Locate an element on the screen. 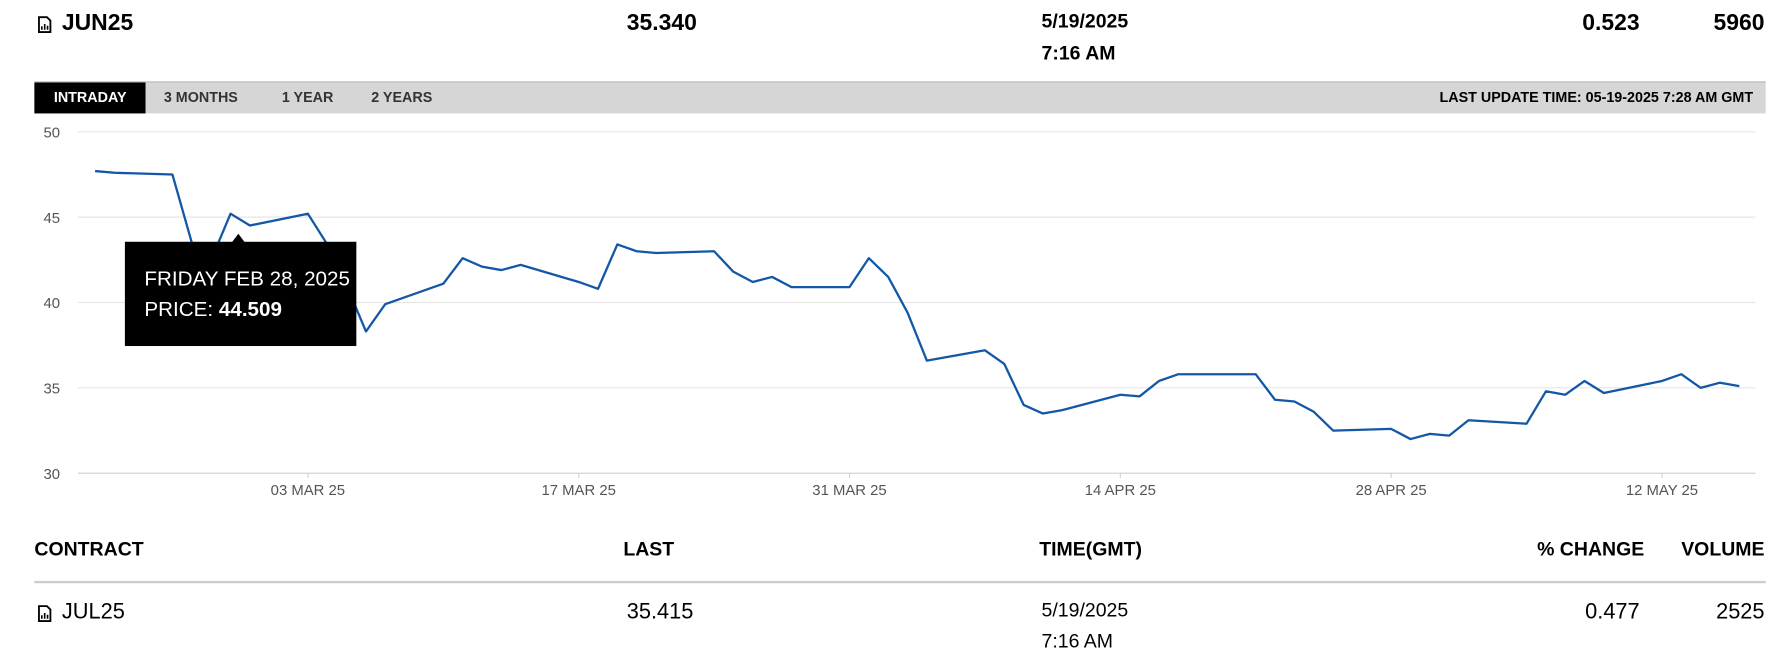 This screenshot has height=653, width=1776. cell: 5/19/2025 is located at coordinates (1085, 610).